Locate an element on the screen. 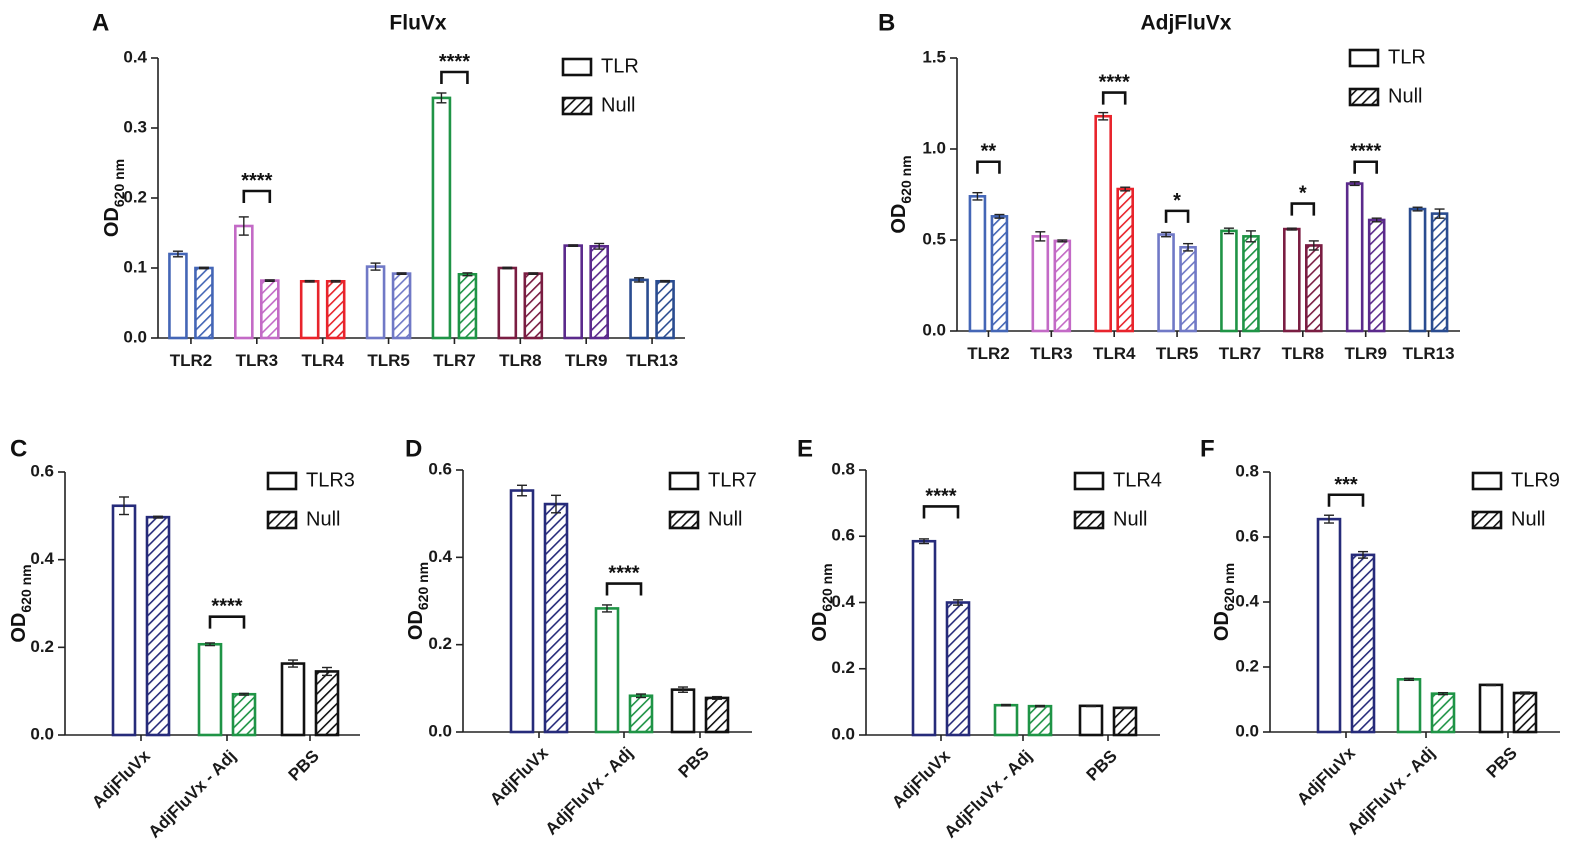 This screenshot has width=1573, height=861. bar-null-pbs is located at coordinates (1525, 712).